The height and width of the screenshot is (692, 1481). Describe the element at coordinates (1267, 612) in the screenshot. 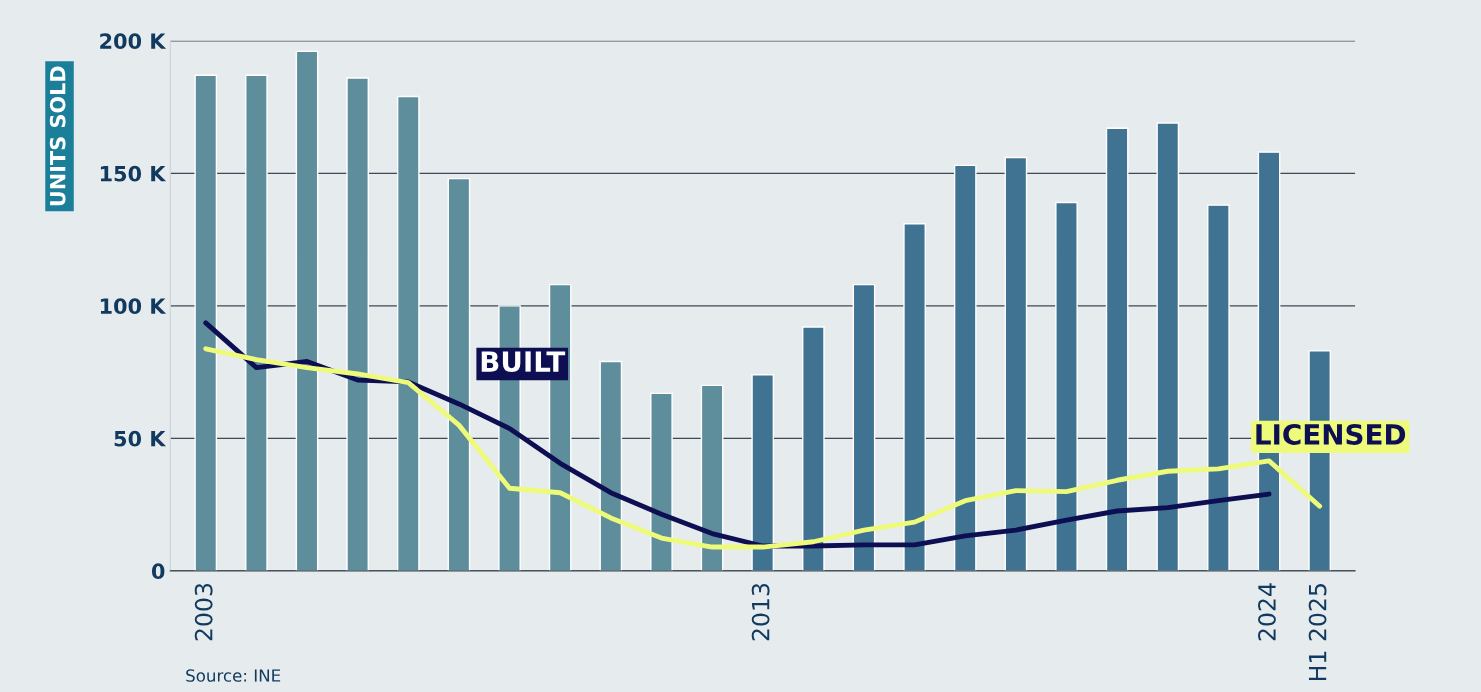

I see `x-tick-label: 2024` at that location.